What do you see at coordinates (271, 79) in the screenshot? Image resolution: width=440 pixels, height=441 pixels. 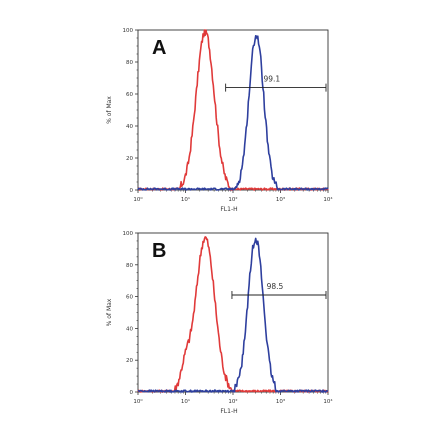 I see `gate-percentage-label: 99.1` at bounding box center [271, 79].